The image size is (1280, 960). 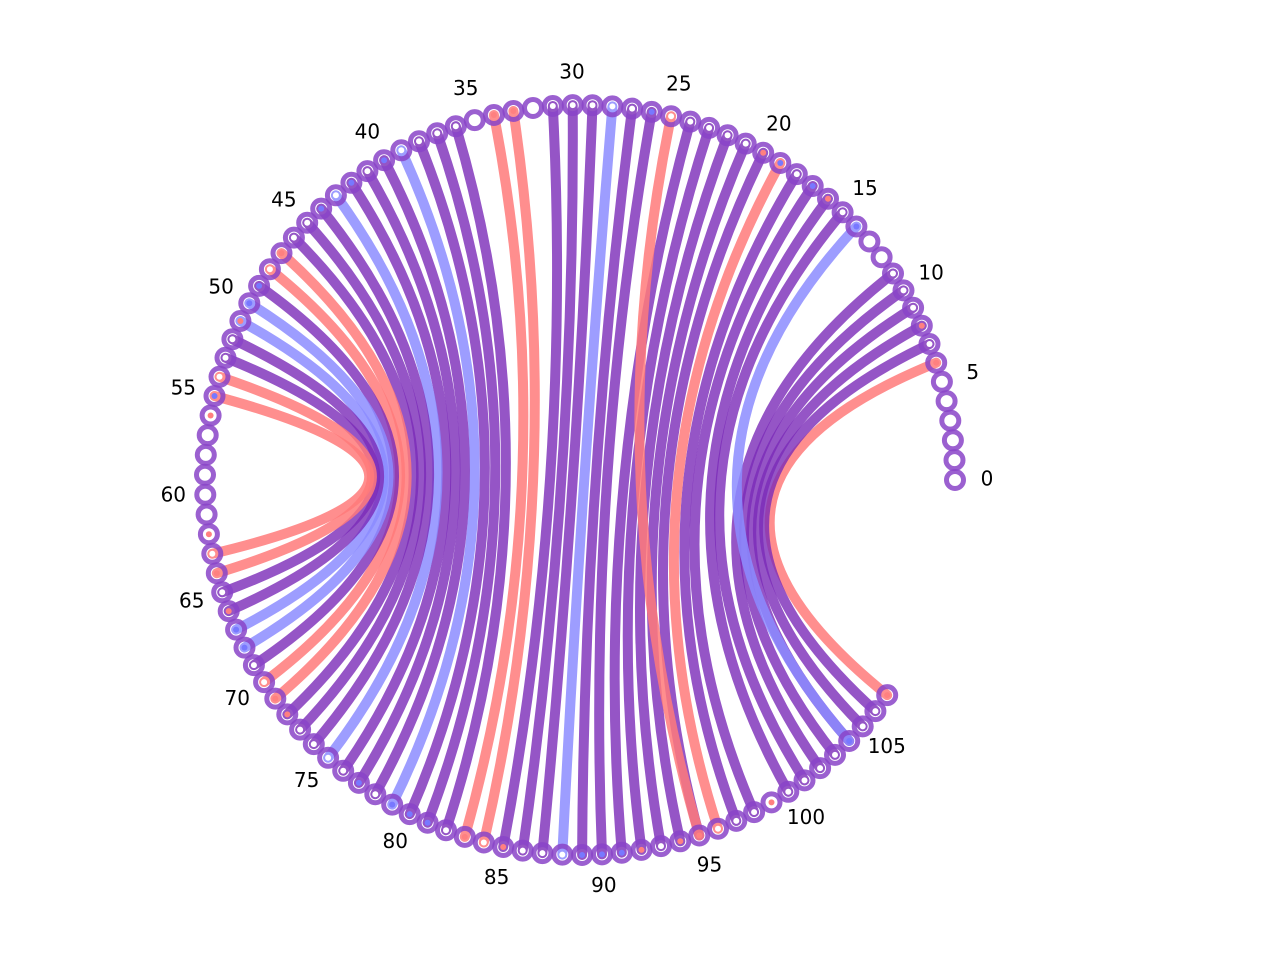 What do you see at coordinates (306, 780) in the screenshot?
I see `tick-label-75: 75` at bounding box center [306, 780].